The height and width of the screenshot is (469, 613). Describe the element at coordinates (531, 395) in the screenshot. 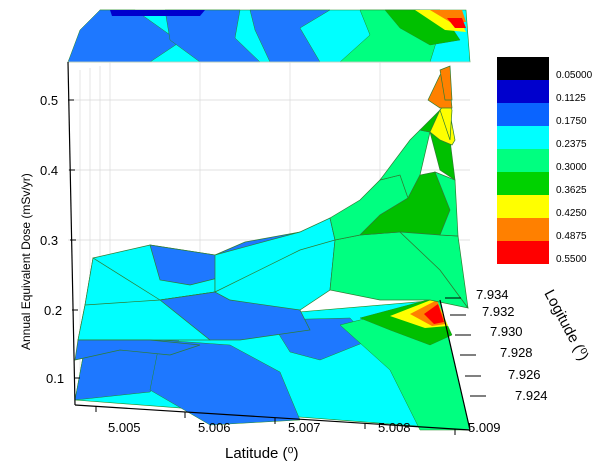

I see `y-tick-label: 7.924` at that location.